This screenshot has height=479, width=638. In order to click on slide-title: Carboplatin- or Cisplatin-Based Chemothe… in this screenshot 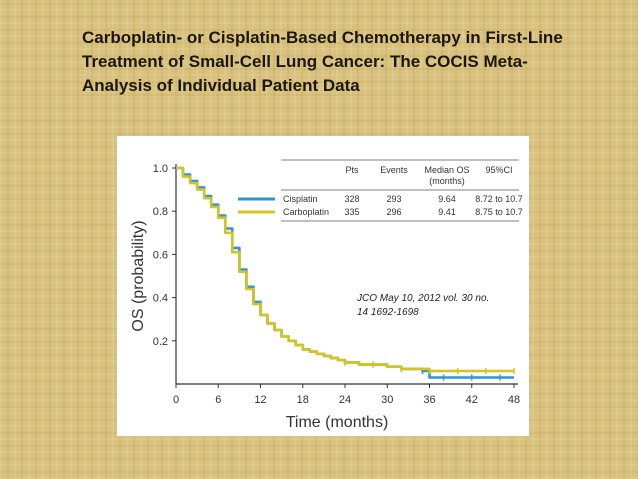, I will do `click(352, 62)`.